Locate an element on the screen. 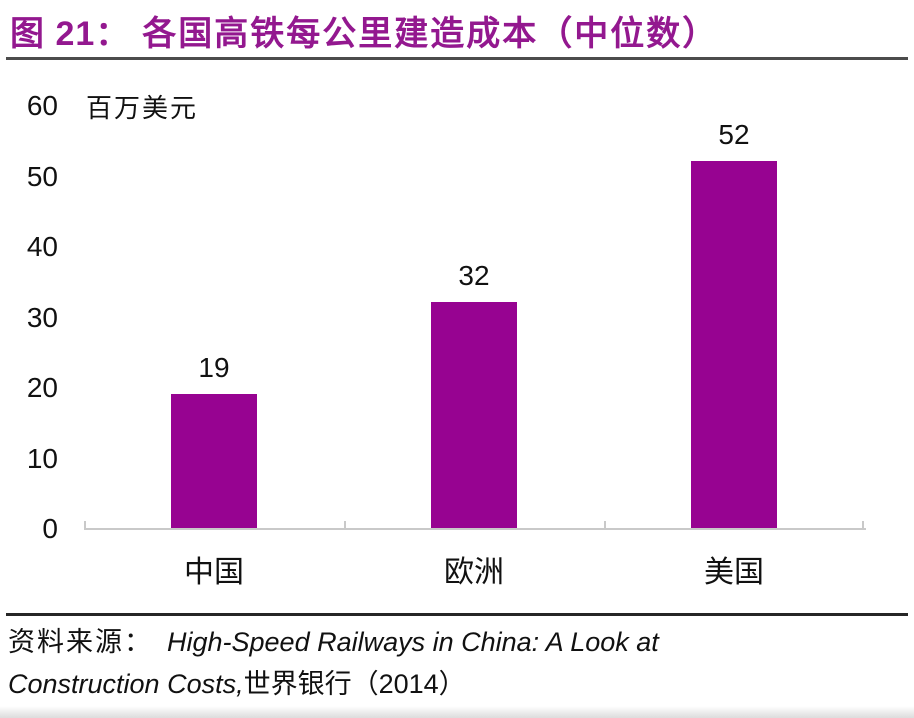  x-category-label: 美国 is located at coordinates (734, 572).